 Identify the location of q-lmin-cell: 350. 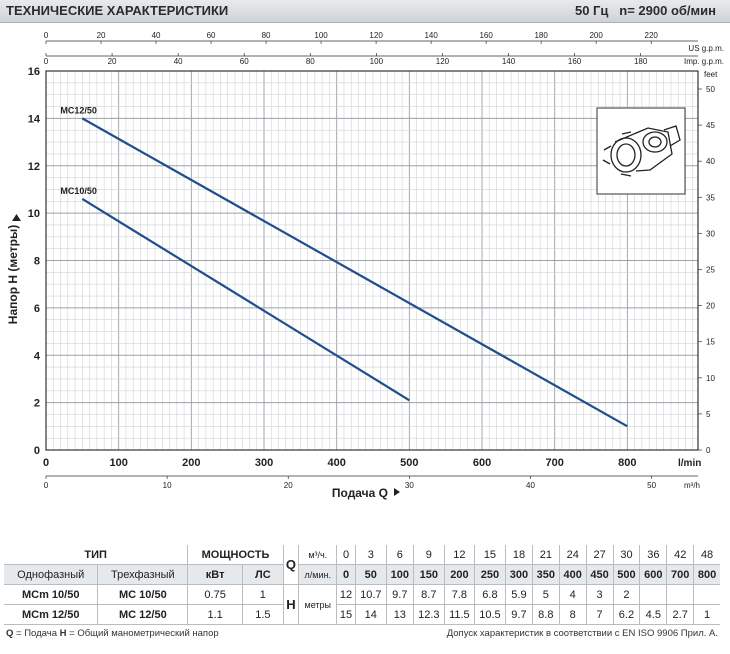
(546, 574).